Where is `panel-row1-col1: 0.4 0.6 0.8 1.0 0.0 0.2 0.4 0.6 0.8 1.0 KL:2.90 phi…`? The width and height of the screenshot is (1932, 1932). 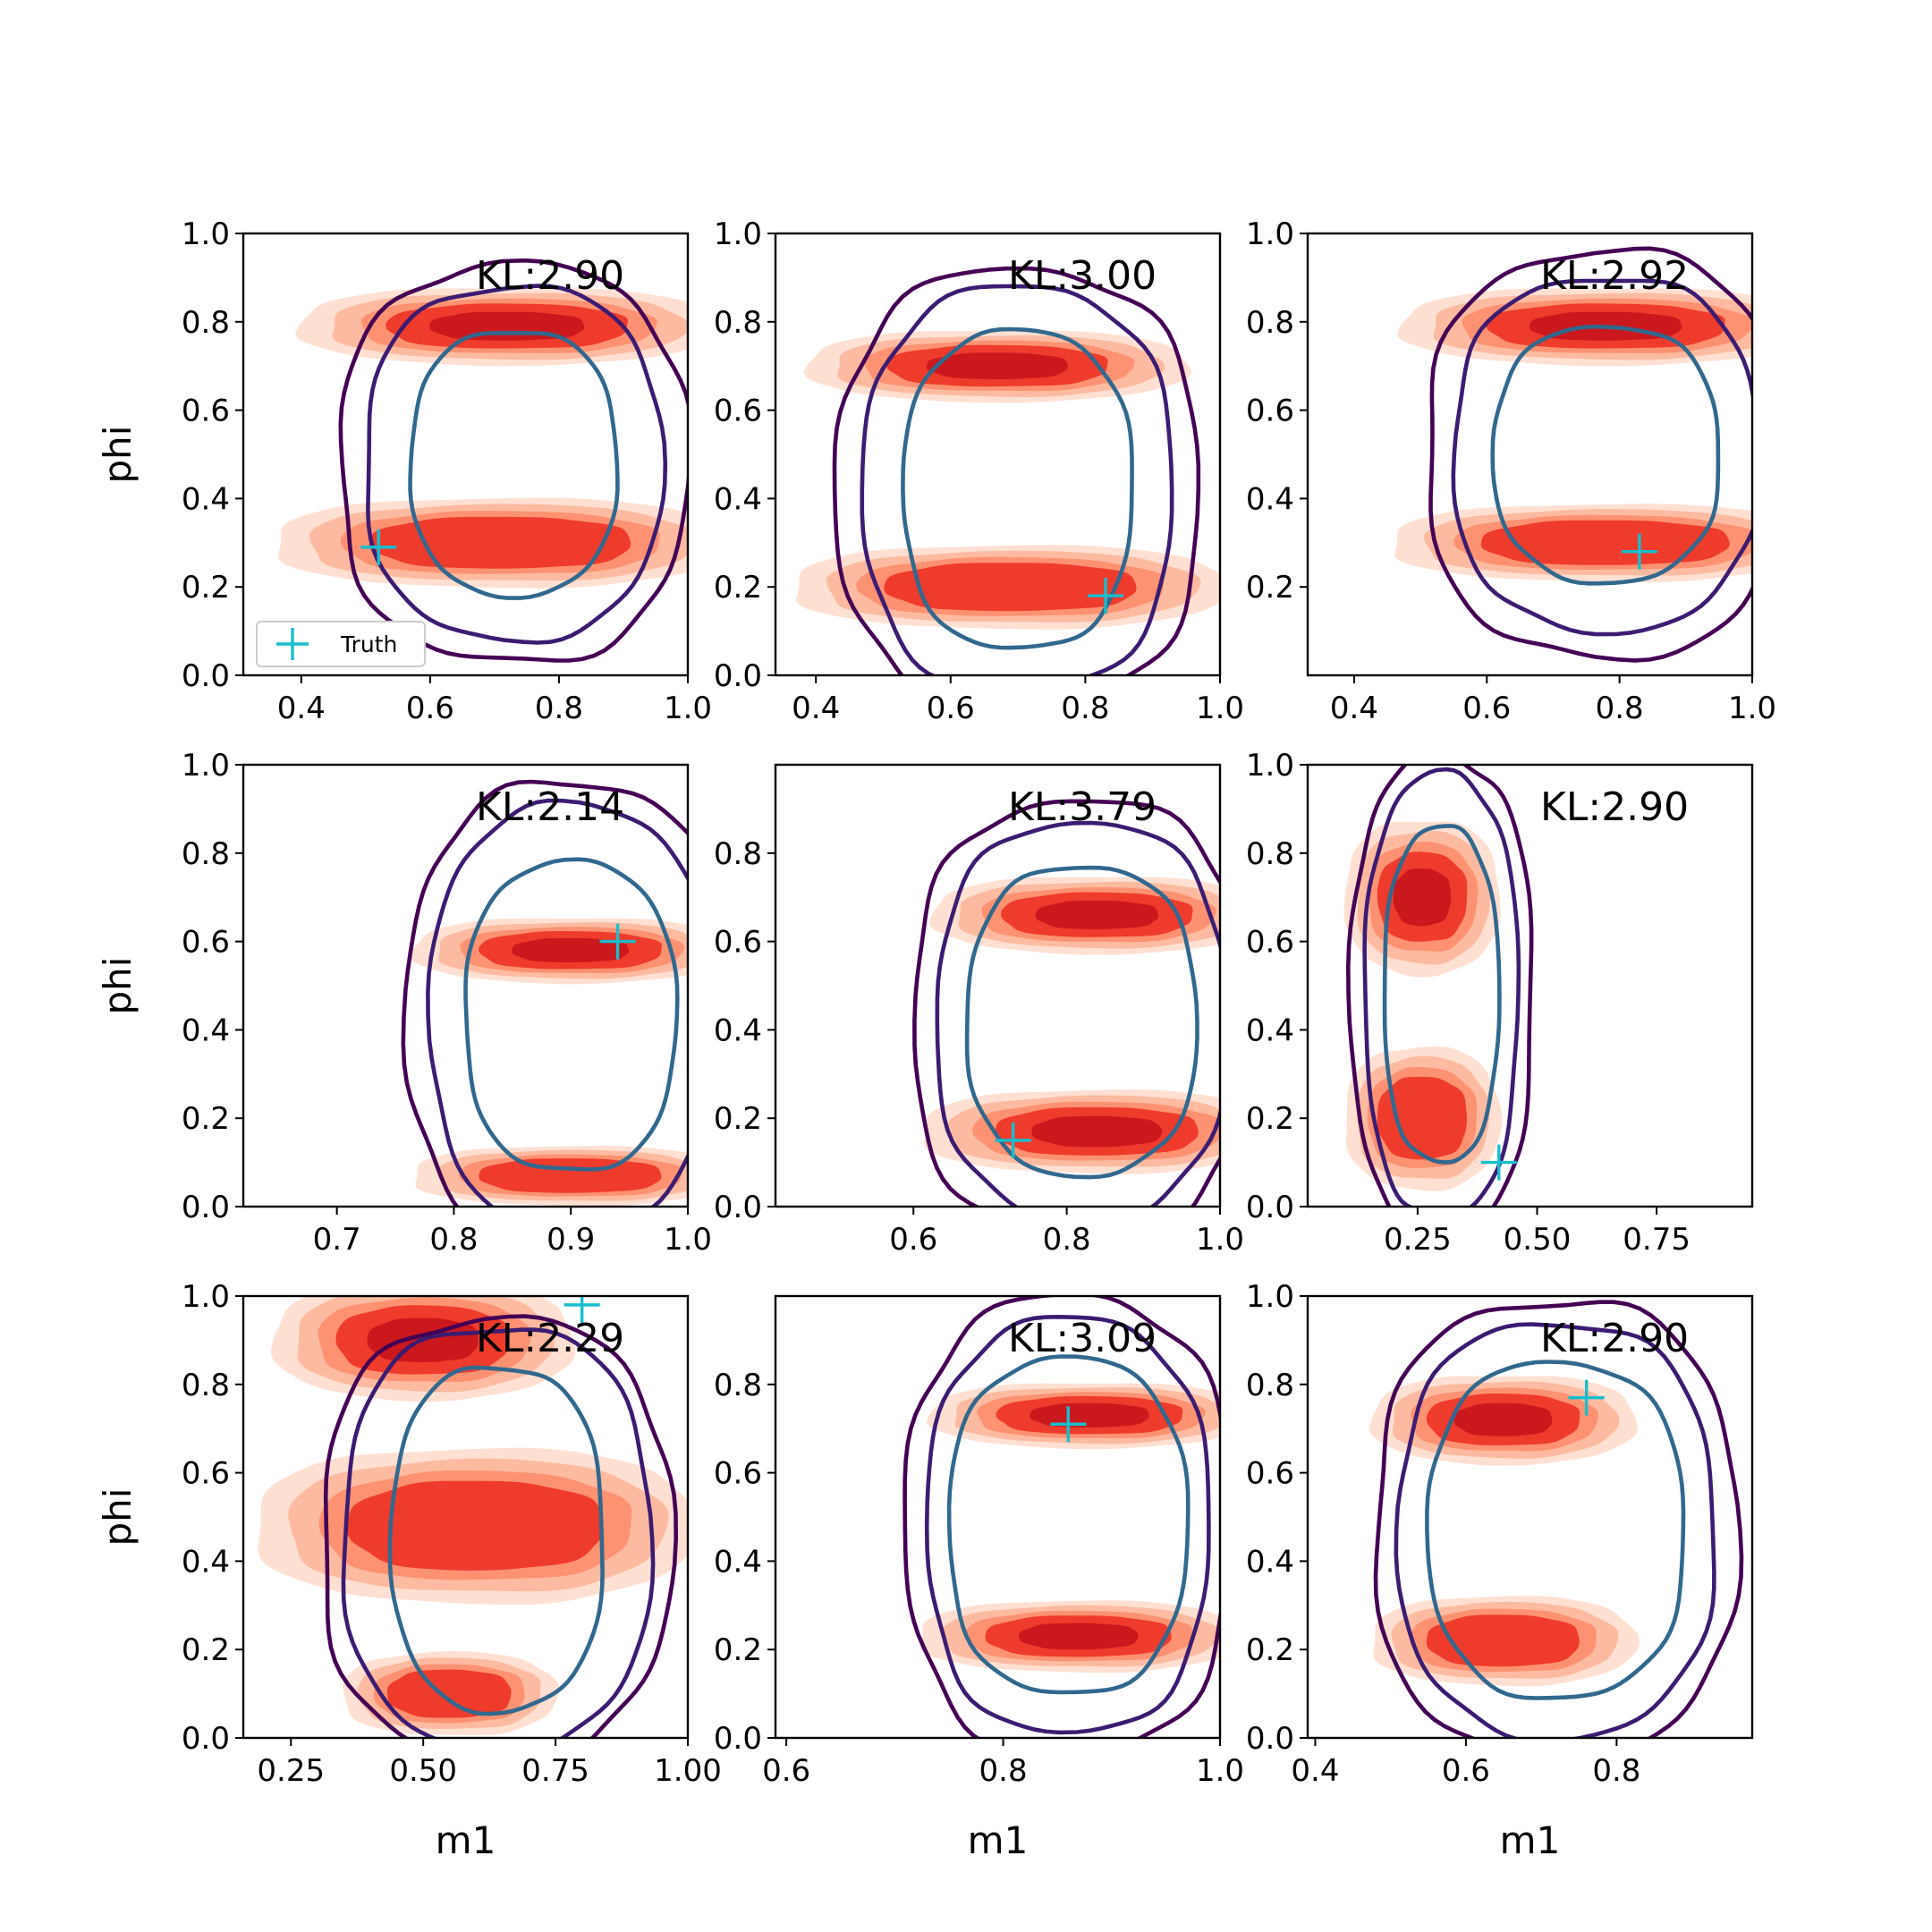
panel-row1-col1: 0.4 0.6 0.8 1.0 0.0 0.2 0.4 0.6 0.8 1.0 KL:2.90 phi… is located at coordinates (404, 471).